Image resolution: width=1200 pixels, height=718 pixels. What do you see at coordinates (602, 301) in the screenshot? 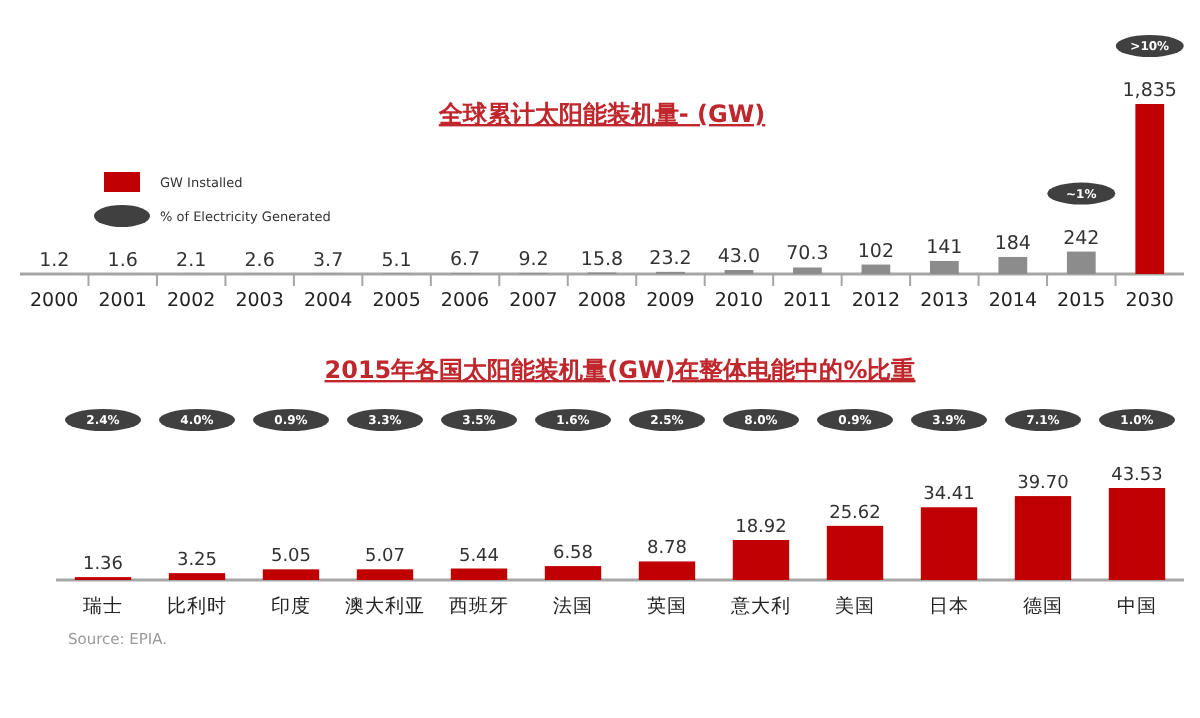
I see `x-tick-label: 2008` at bounding box center [602, 301].